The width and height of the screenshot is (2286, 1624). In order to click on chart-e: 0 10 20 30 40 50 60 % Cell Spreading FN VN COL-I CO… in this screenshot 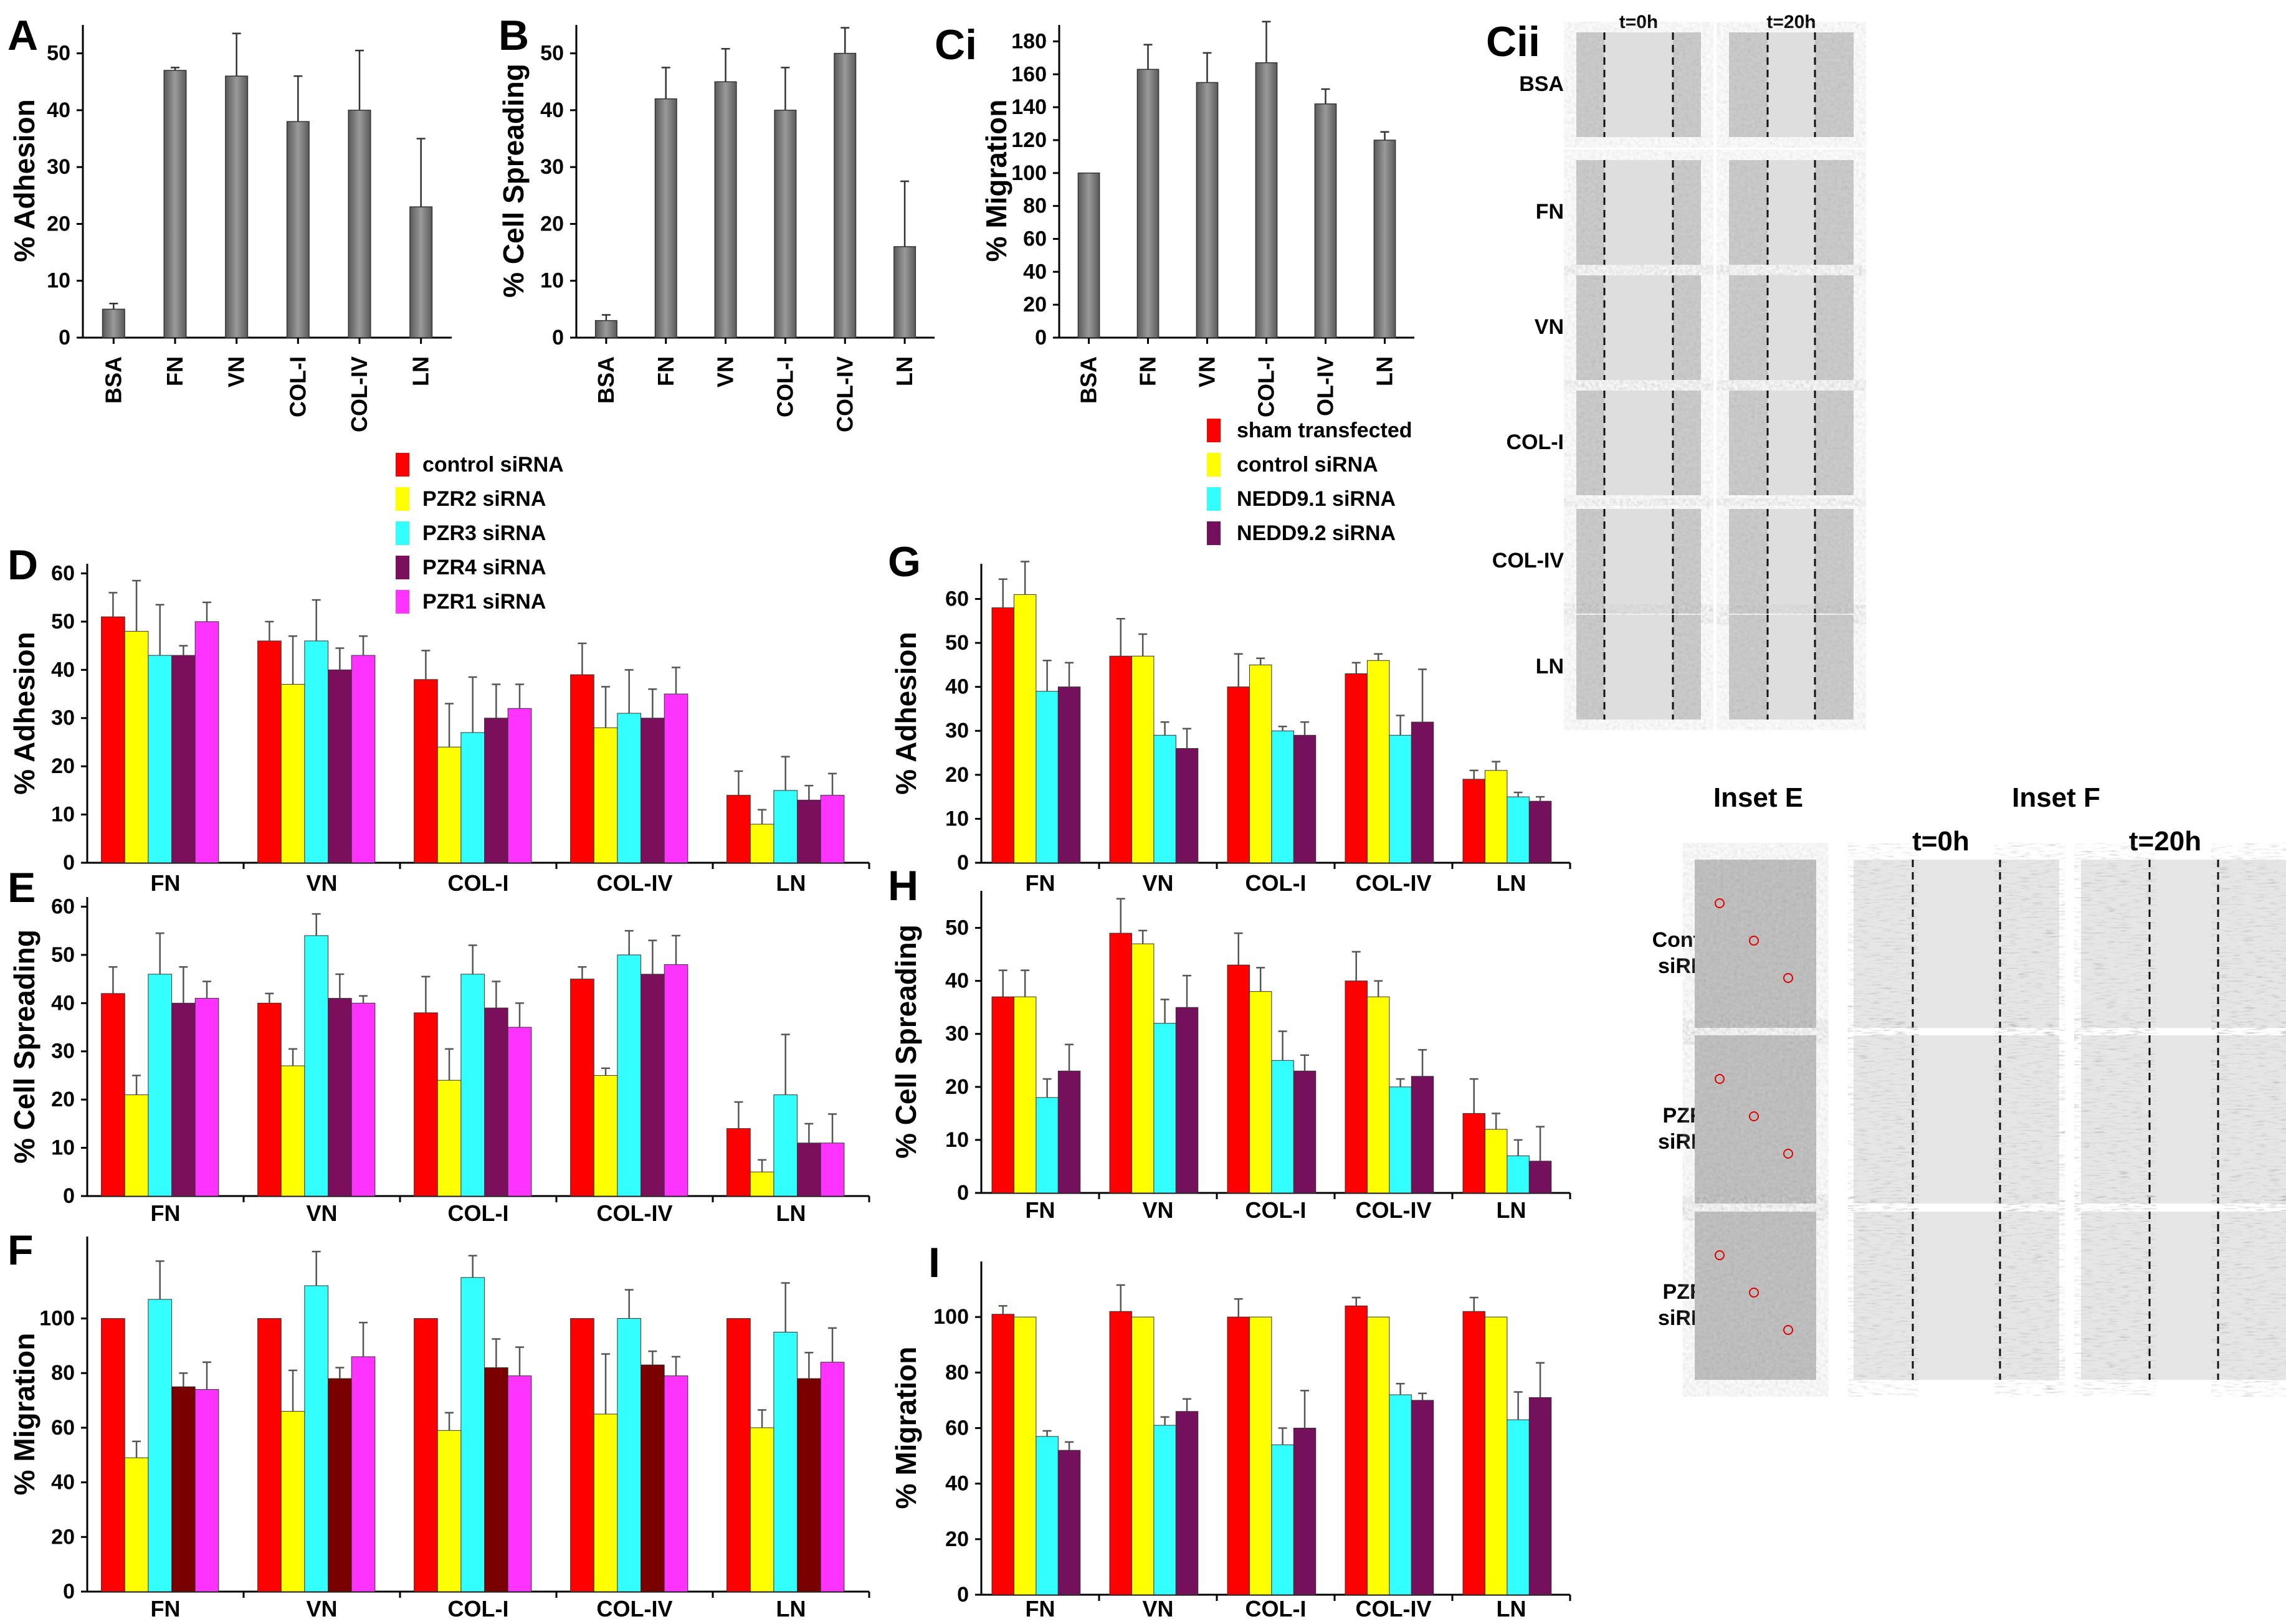, I will do `click(439, 1060)`.